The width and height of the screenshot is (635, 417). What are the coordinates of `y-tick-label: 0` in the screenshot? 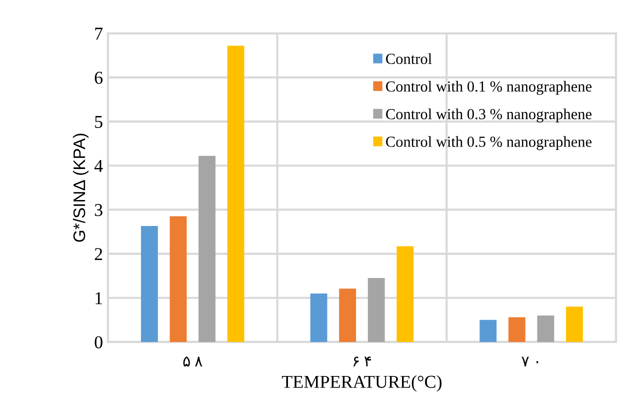 It's located at (98, 342).